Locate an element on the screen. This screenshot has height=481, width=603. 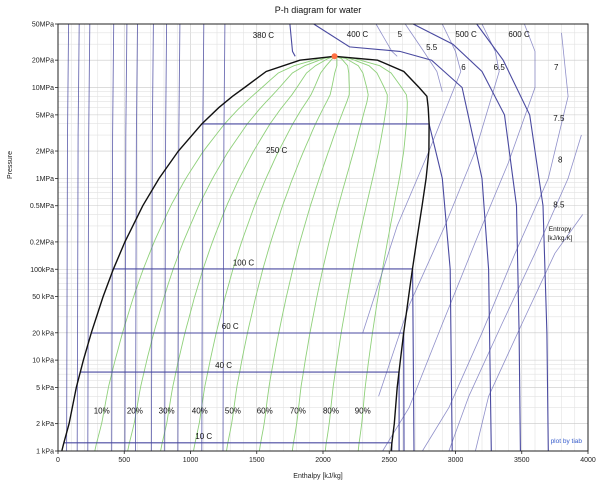
y-tick-label: 0.5MPa is located at coordinates (42, 206).